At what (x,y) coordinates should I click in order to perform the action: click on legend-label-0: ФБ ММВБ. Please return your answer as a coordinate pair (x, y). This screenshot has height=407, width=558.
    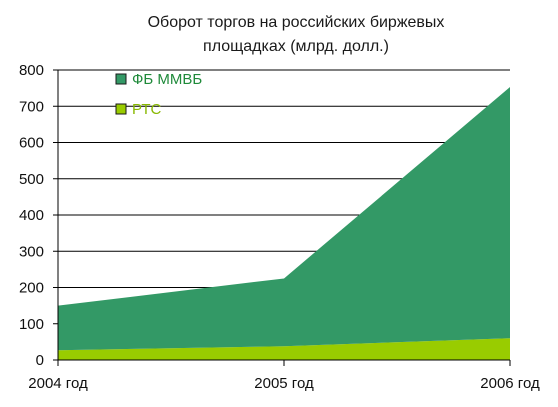
    Looking at the image, I should click on (167, 79).